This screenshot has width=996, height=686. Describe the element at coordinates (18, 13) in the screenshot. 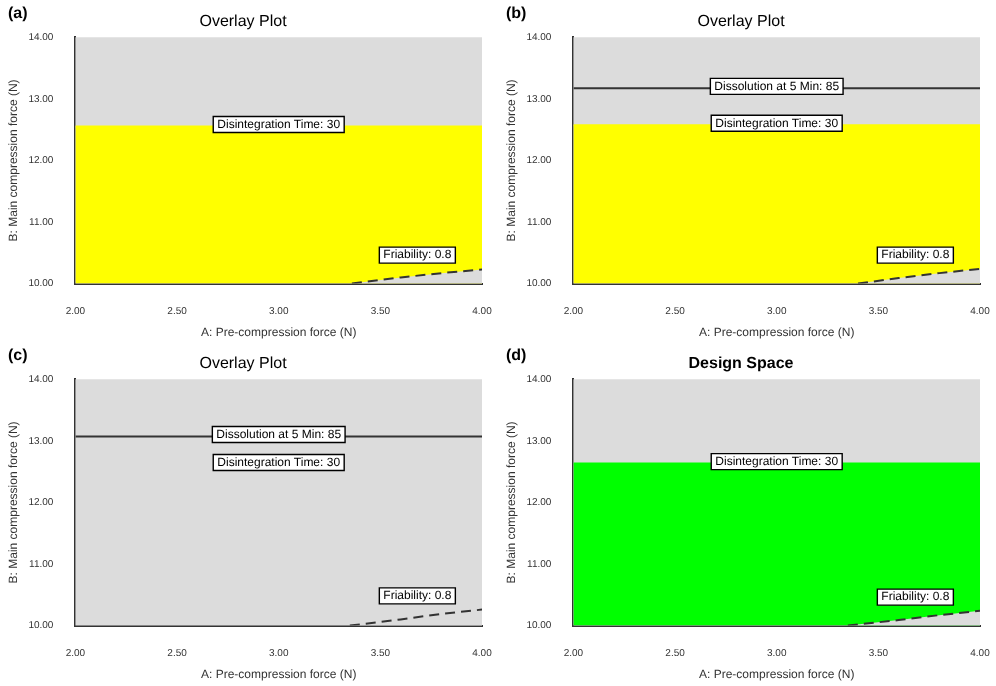

I see `text: (a)` at that location.